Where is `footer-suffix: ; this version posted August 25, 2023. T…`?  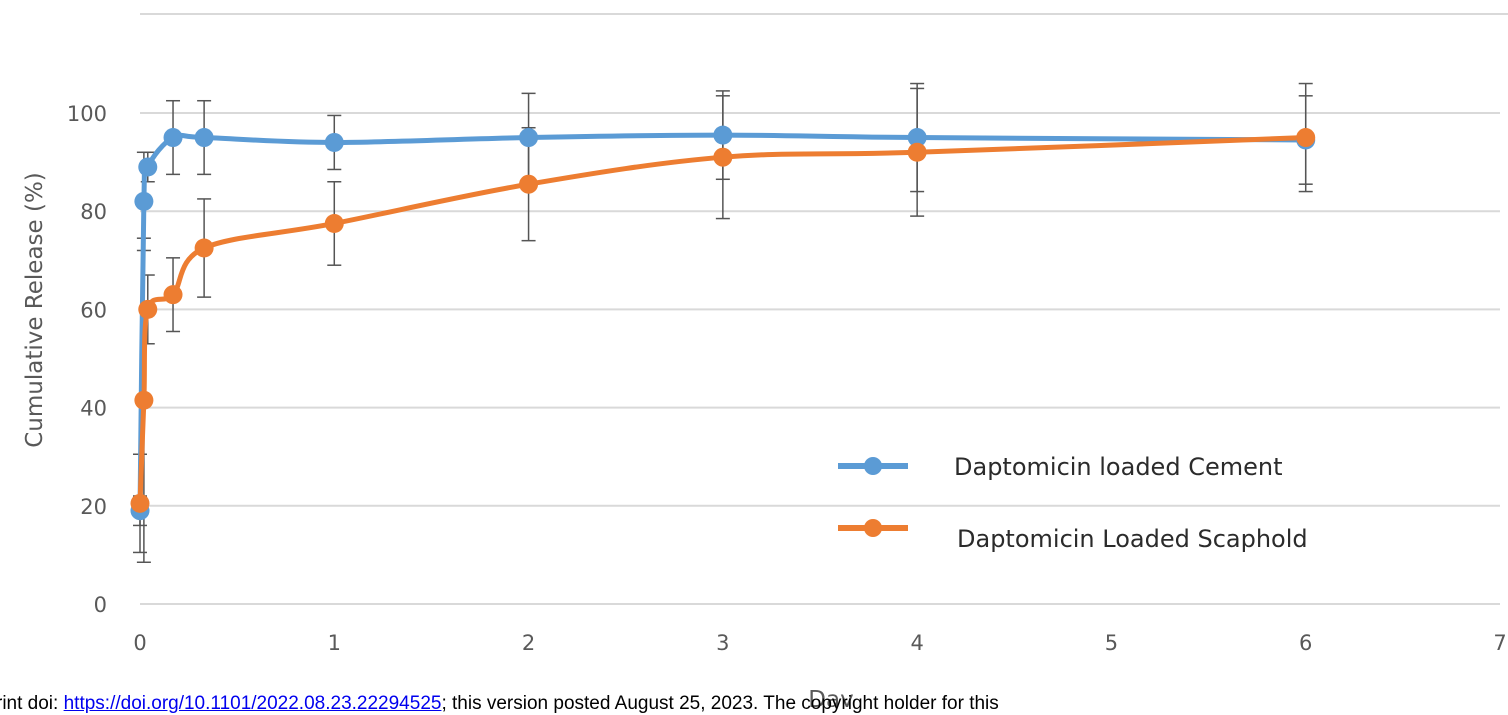
footer-suffix: ; this version posted August 25, 2023. T… is located at coordinates (720, 703).